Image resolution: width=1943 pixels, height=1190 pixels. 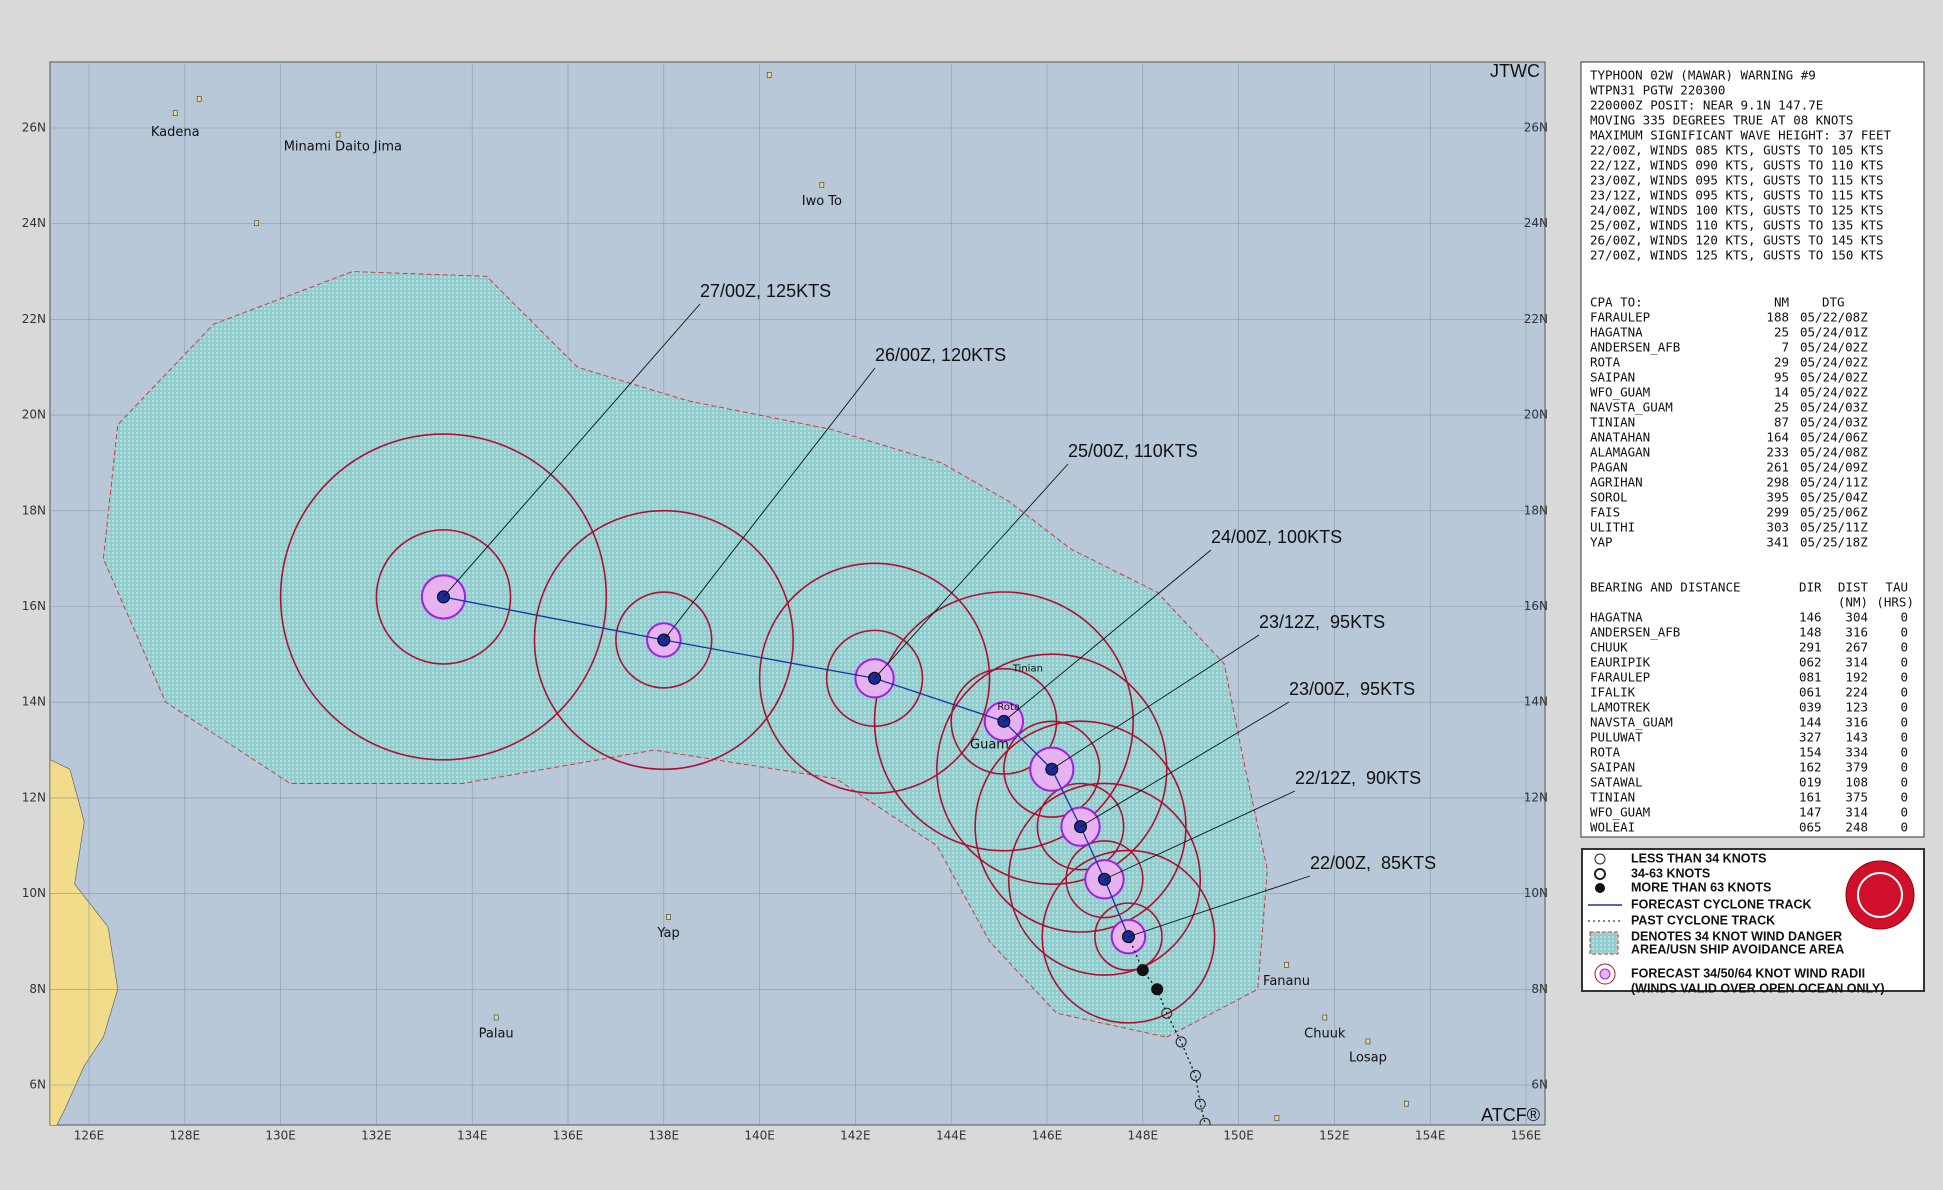 What do you see at coordinates (1737, 210) in the screenshot?
I see `panel-text: 24/00Z, WINDS 100 KTS, GUSTS TO 125 KTS` at bounding box center [1737, 210].